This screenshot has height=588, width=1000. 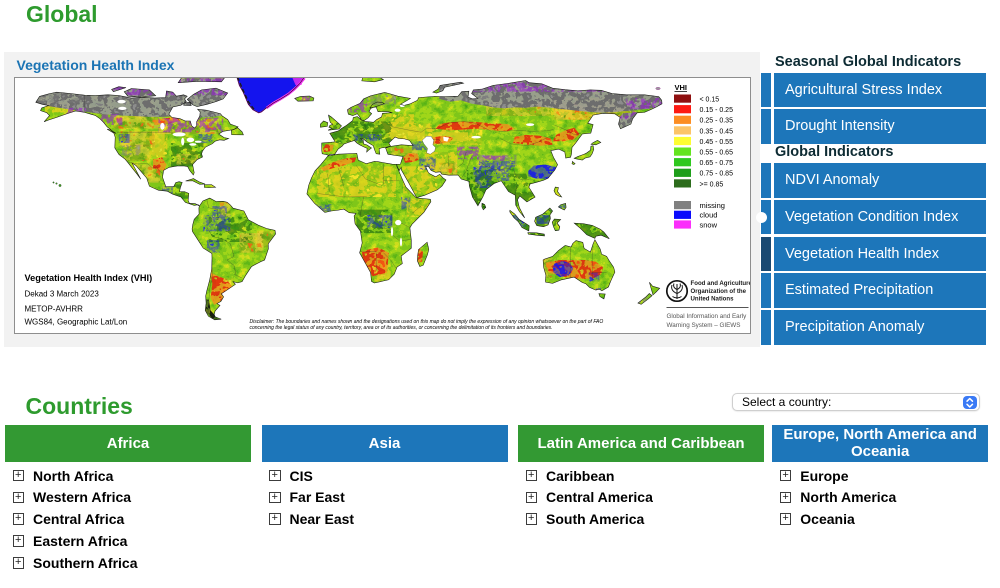 What do you see at coordinates (721, 283) in the screenshot?
I see `svg-text: Food and Agriculture` at bounding box center [721, 283].